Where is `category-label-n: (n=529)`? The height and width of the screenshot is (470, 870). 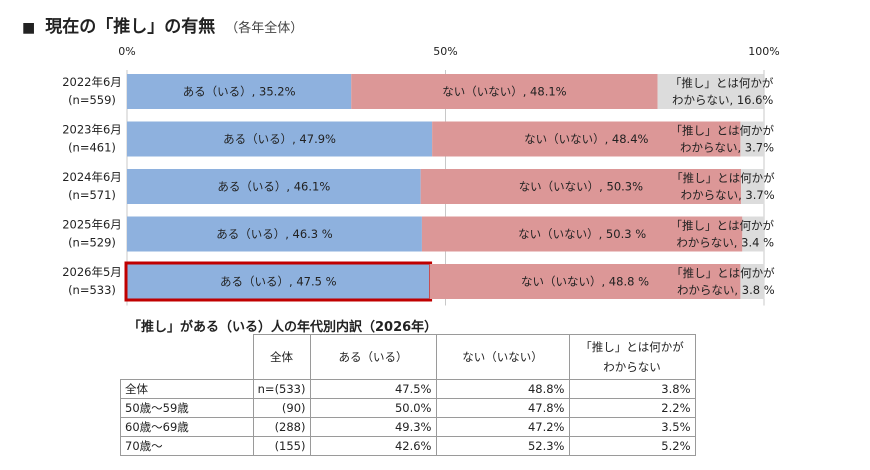
category-label-n: (n=529) is located at coordinates (92, 243).